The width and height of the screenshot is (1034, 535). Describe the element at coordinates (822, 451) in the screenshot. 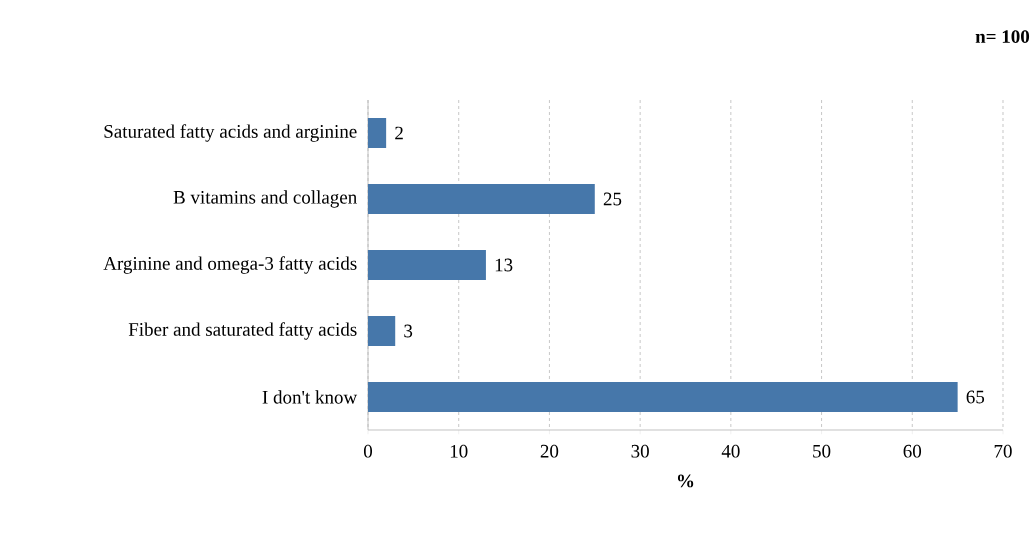

I see `x-tick-label: 50` at that location.